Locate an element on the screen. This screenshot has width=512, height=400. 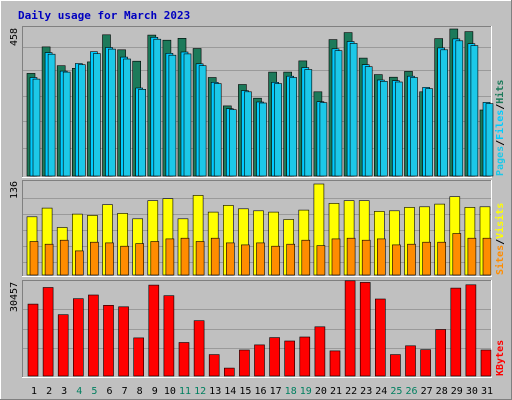
visits-legend-text: Sites/Visits is located at coordinates (500, 239).